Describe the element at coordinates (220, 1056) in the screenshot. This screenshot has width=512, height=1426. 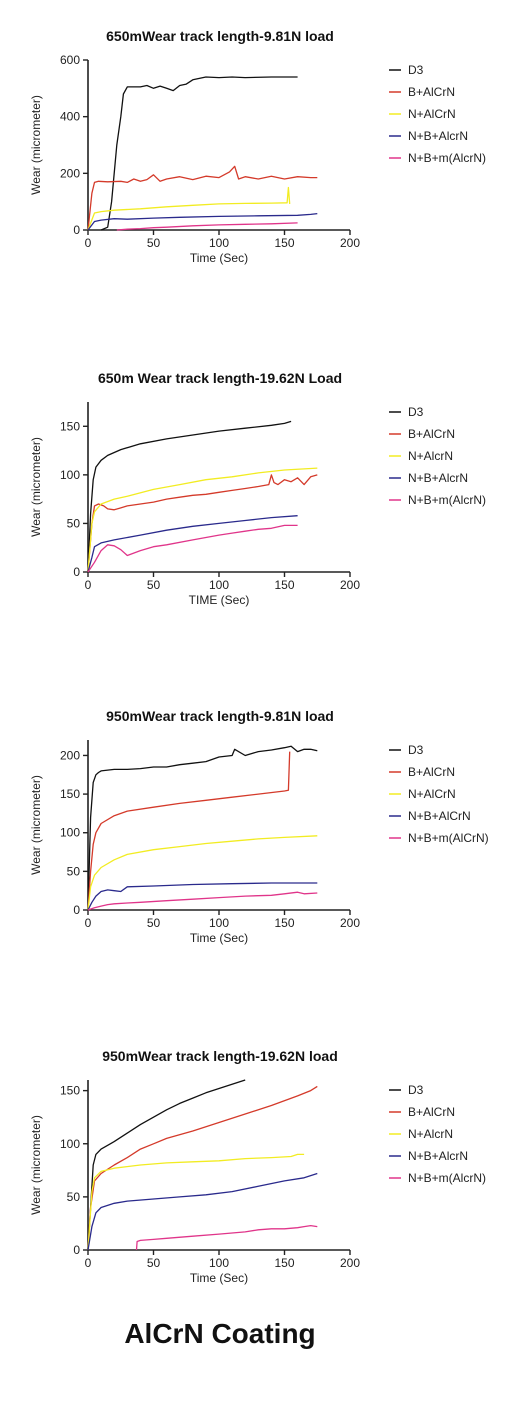
I see `chart-title: 950mWear track length-19.62N load` at that location.